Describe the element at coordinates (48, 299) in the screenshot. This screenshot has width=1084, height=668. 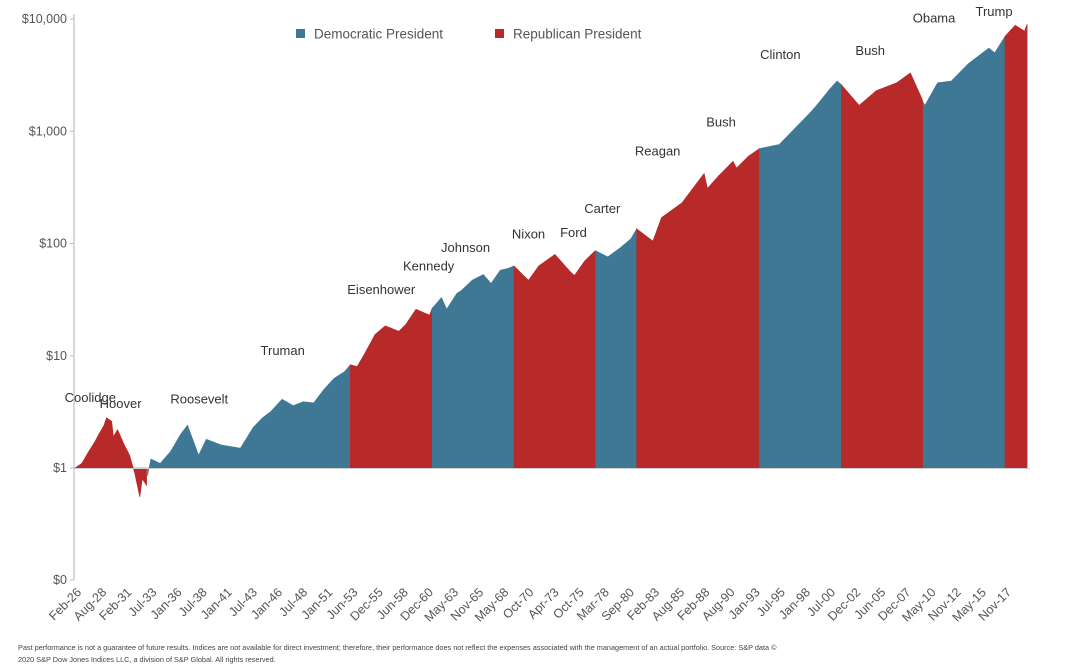
I see `y-tick-labels: $0 $1 $10 $100 $1,000 $10,000` at that location.